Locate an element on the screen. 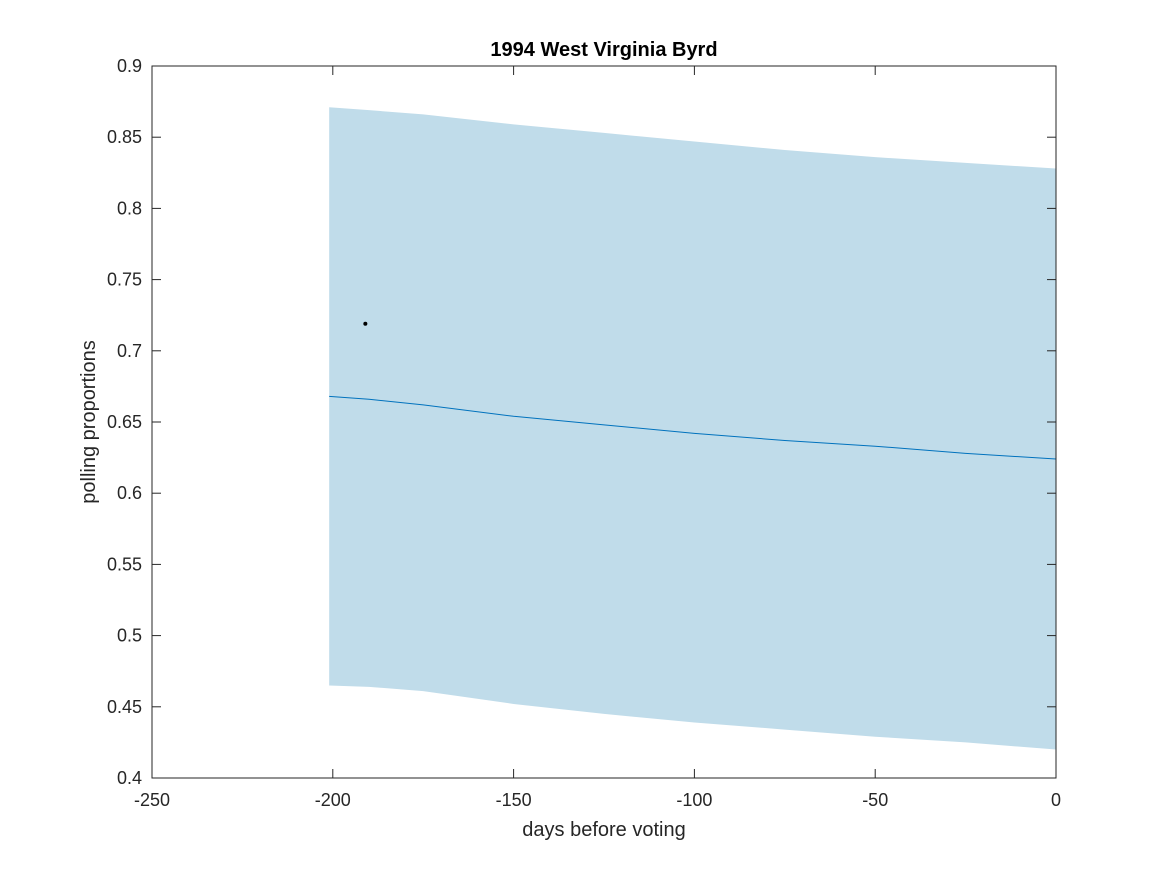 The width and height of the screenshot is (1167, 875). x-tick-label: -150 is located at coordinates (514, 800).